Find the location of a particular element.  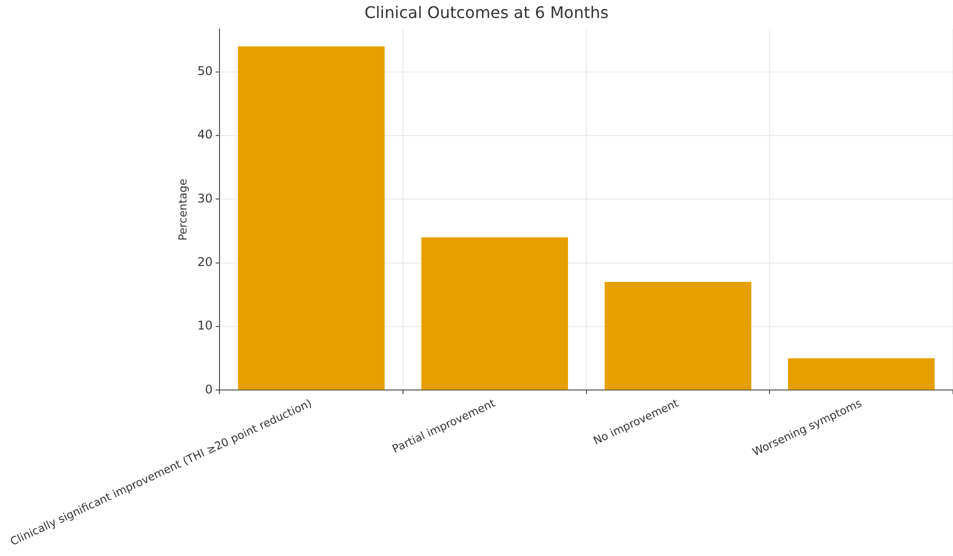

y-tick-label: 40 is located at coordinates (205, 135).